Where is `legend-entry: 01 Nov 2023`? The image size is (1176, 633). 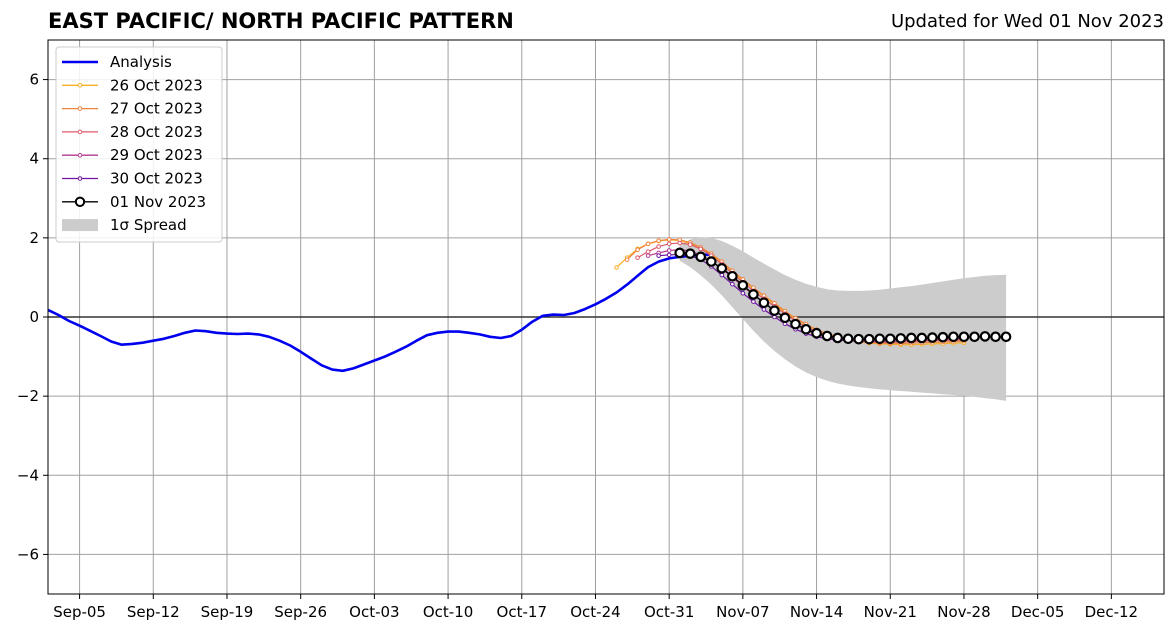 legend-entry: 01 Nov 2023 is located at coordinates (134, 202).